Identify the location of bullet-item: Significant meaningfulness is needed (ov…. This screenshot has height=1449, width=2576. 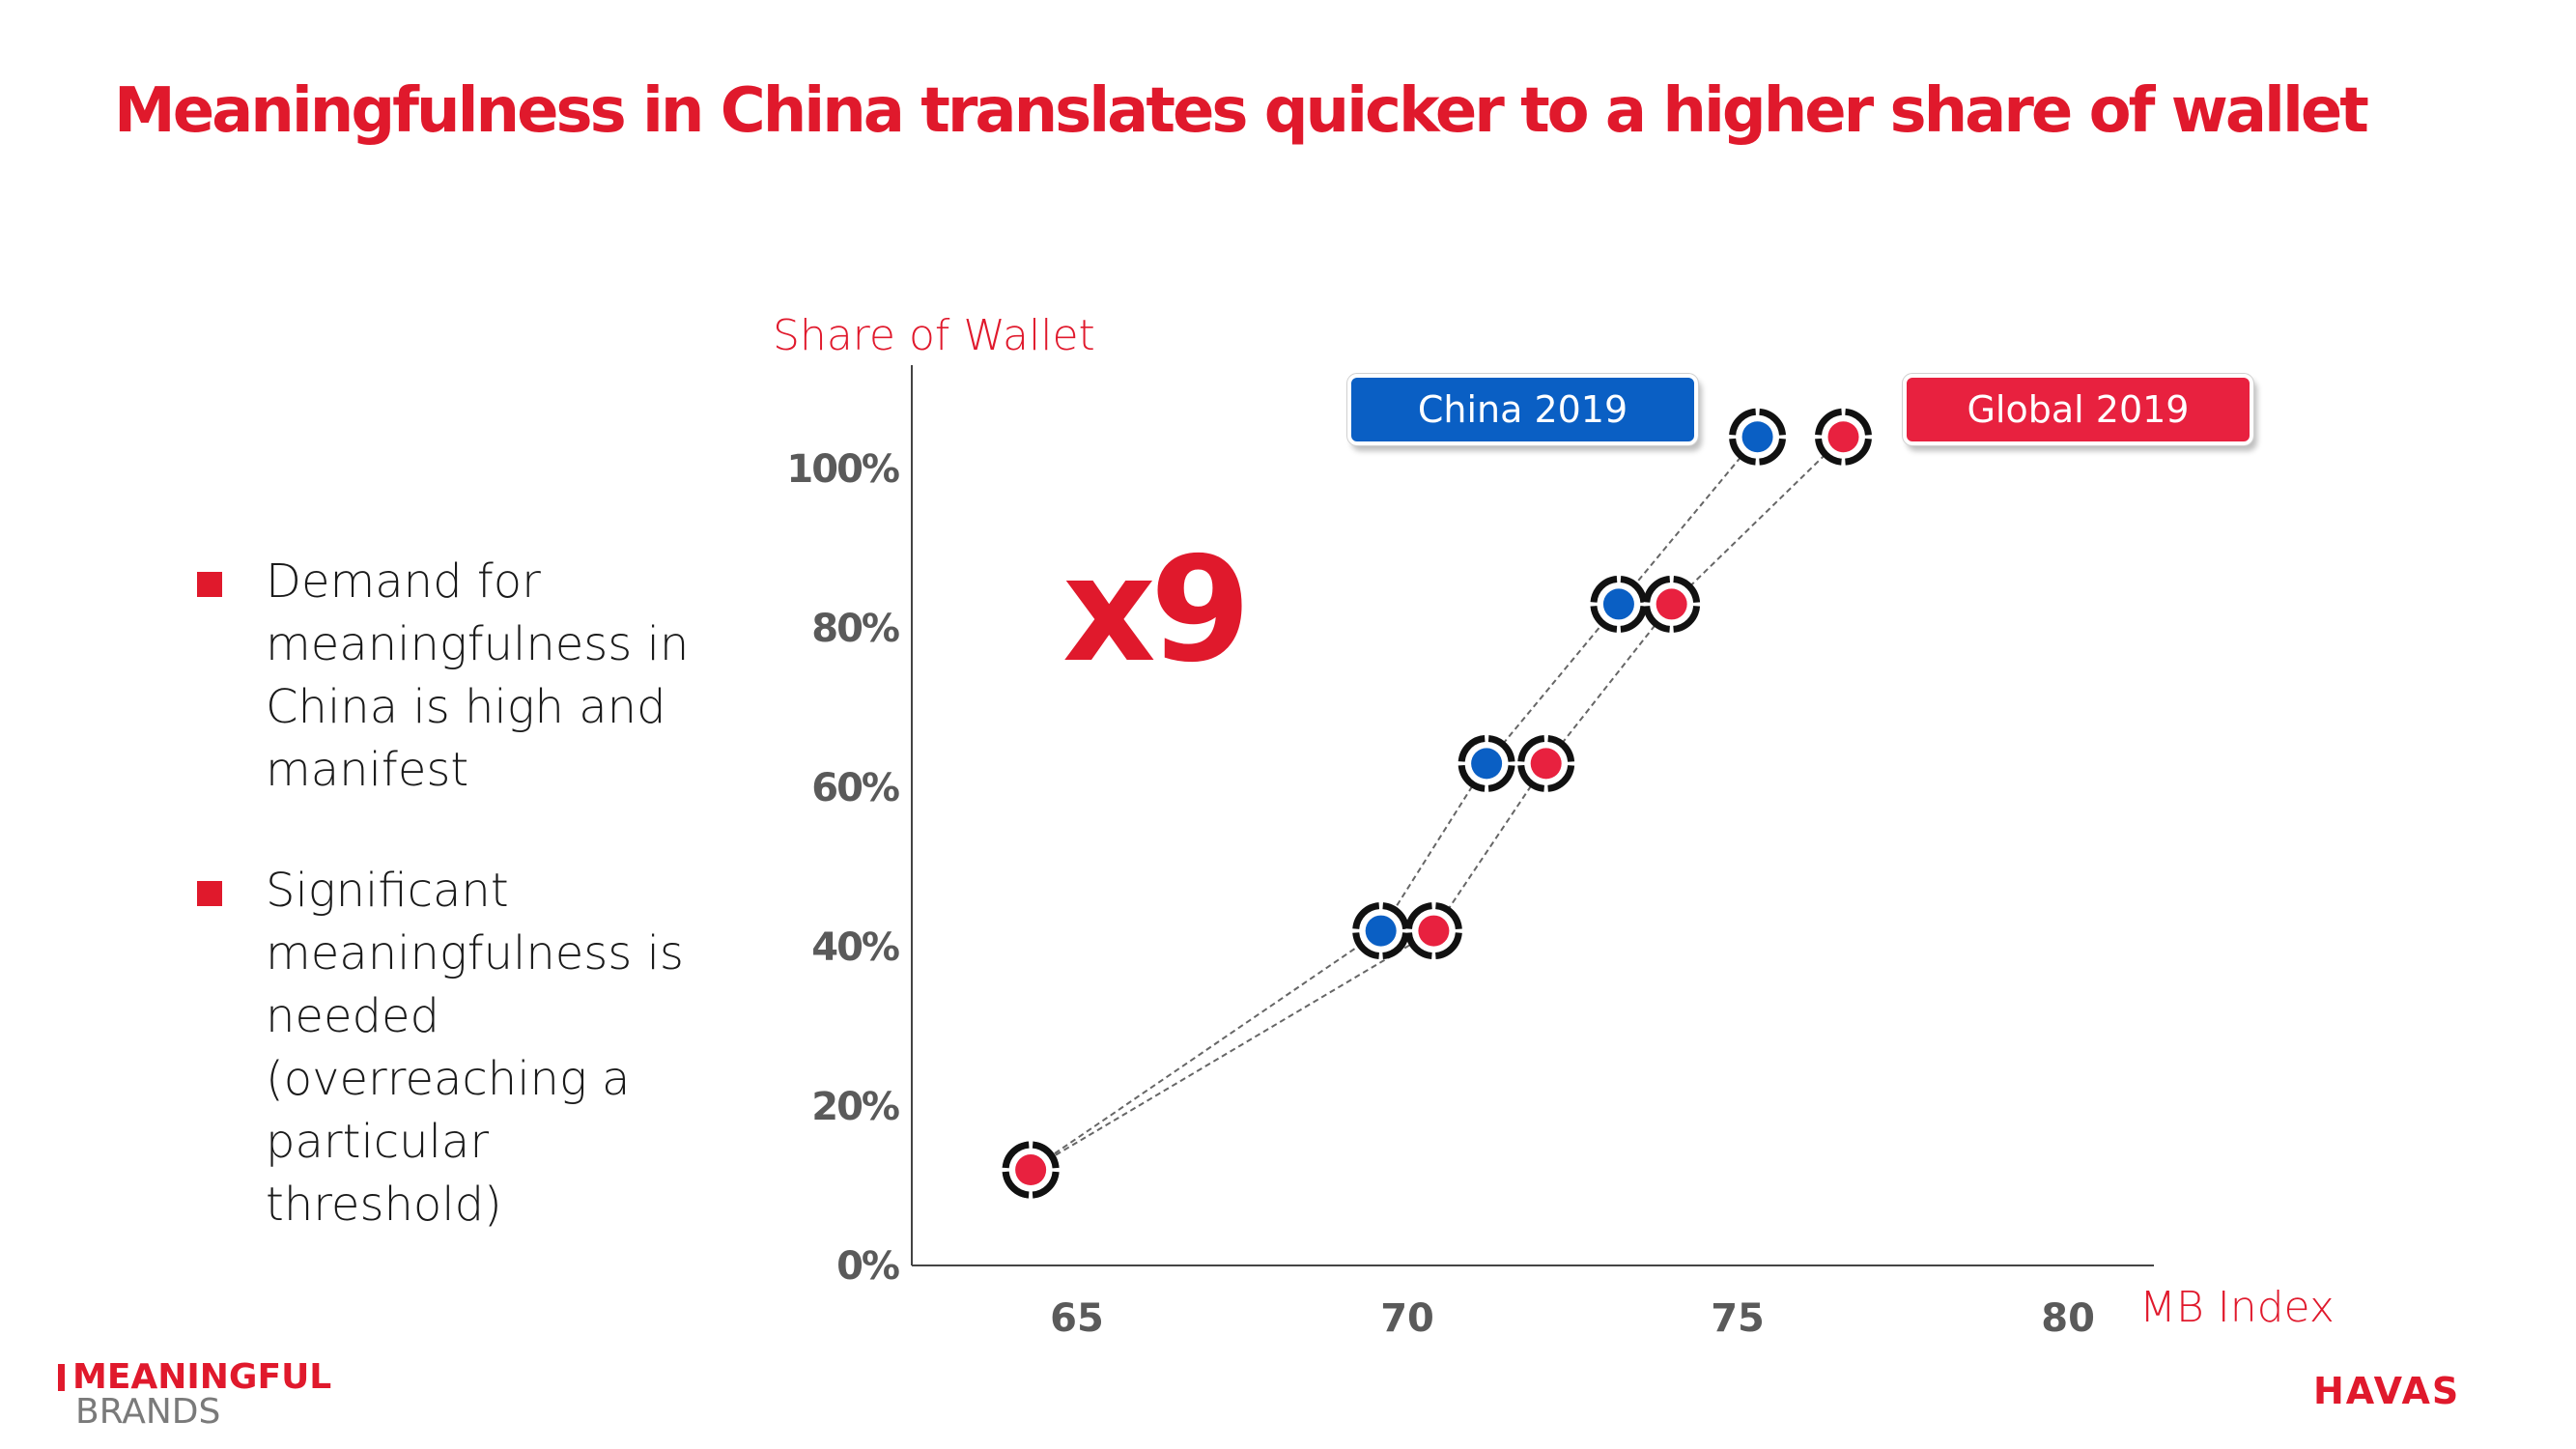
(463, 1048).